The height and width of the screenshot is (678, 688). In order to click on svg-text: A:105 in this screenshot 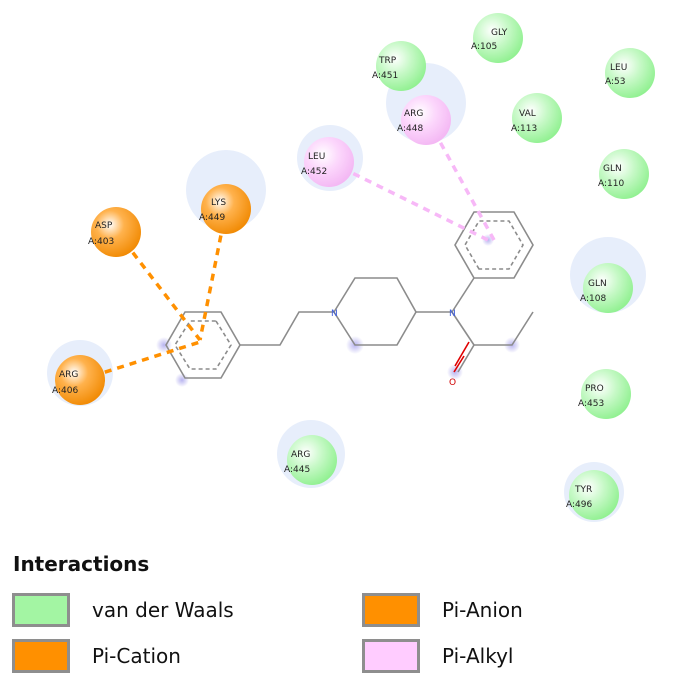, I will do `click(484, 47)`.